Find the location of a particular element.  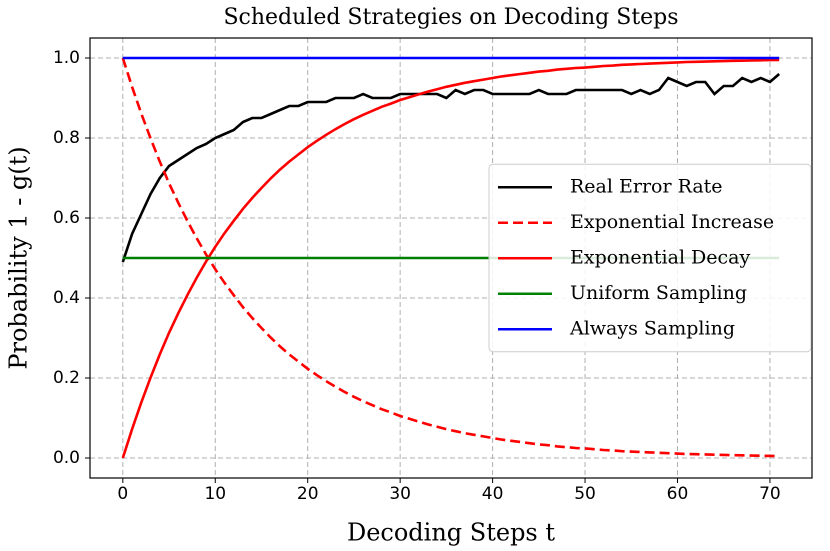

y-tick-label: 0.0 is located at coordinates (66, 458).